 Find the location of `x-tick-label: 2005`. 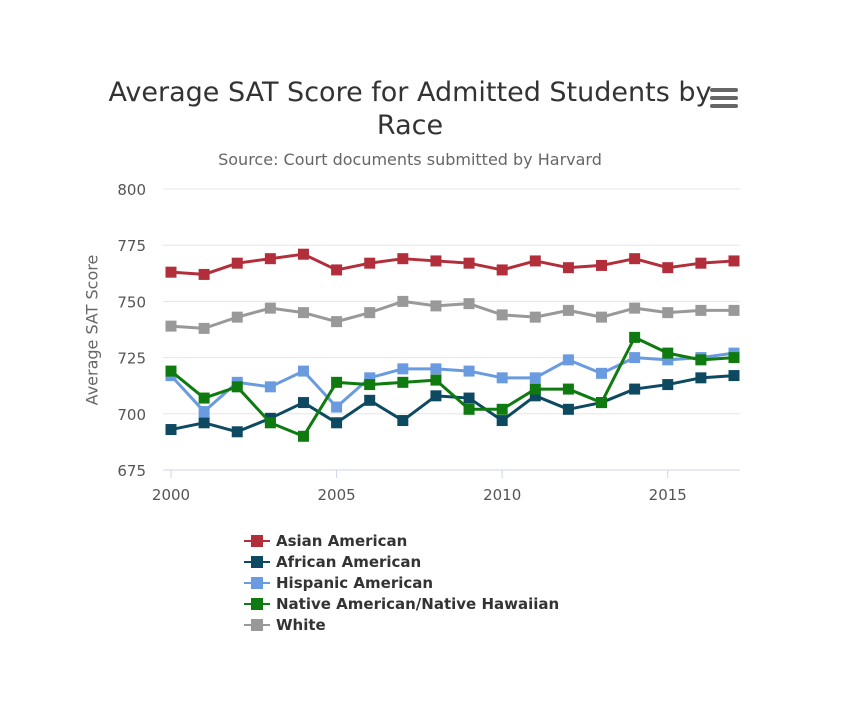

x-tick-label: 2005 is located at coordinates (336, 495).